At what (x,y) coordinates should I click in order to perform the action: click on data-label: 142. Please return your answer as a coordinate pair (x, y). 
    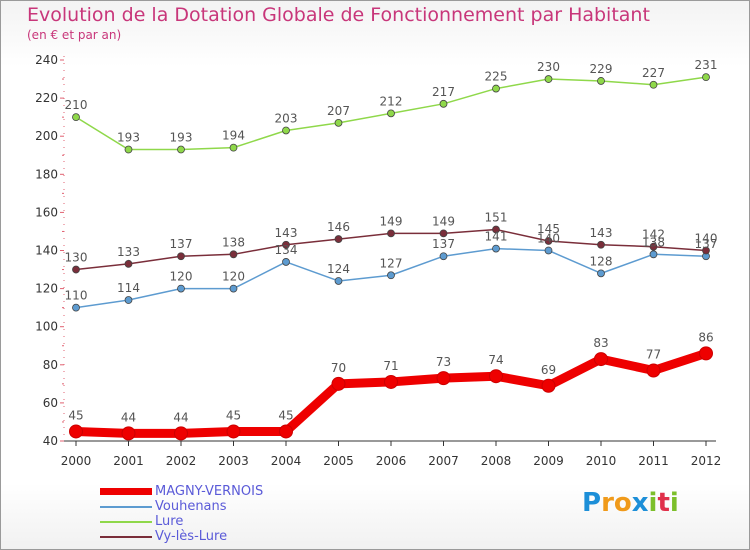
    Looking at the image, I should click on (653, 235).